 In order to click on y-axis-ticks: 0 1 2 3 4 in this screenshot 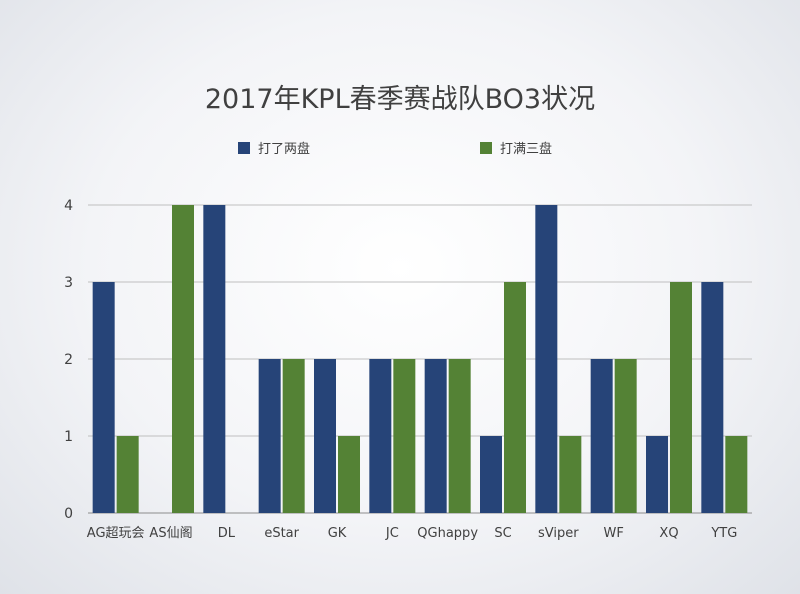, I will do `click(68, 360)`.